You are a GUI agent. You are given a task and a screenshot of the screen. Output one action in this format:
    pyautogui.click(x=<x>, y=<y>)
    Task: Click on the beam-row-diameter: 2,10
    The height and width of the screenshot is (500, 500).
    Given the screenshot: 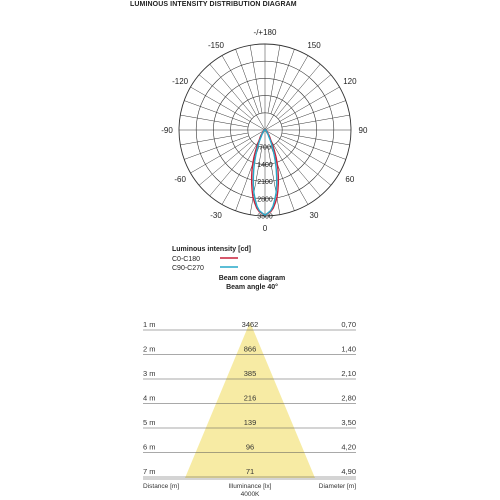 What is the action you would take?
    pyautogui.click(x=348, y=373)
    